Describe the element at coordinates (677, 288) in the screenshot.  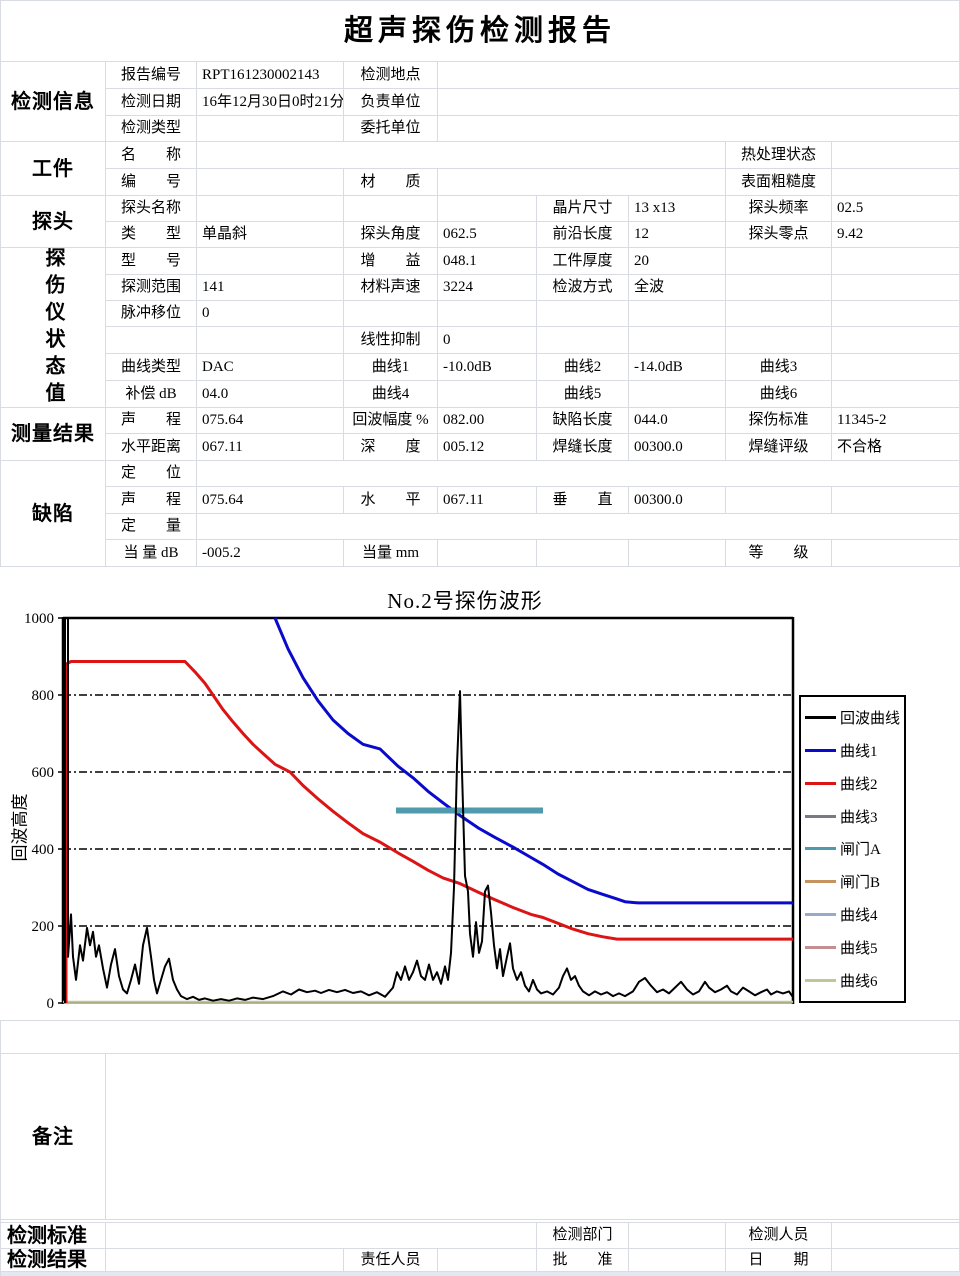
I see `rectify-value: 全波` at that location.